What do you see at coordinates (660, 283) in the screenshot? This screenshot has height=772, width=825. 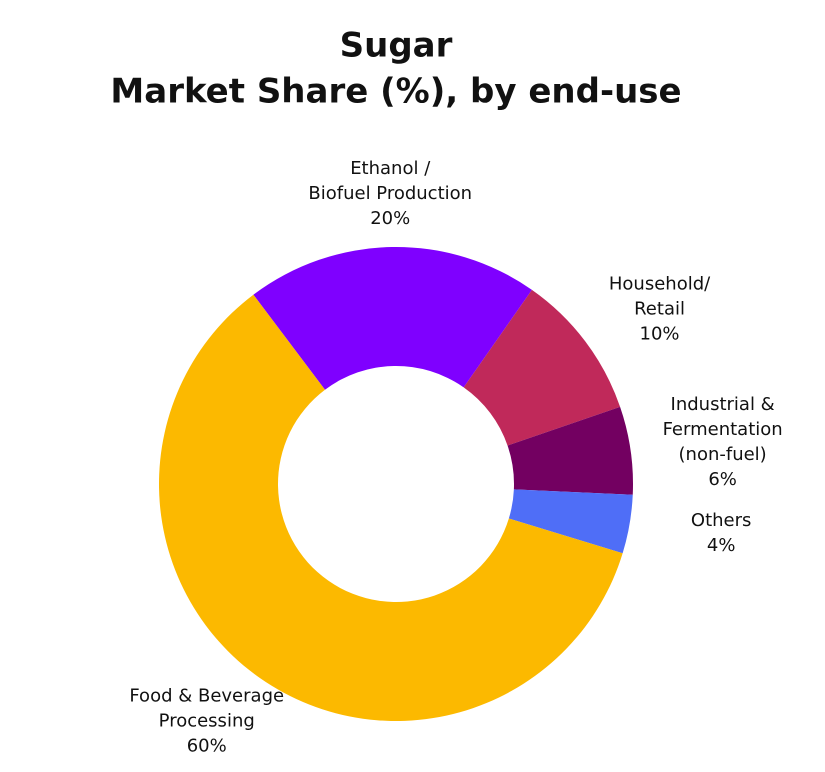 I see `slice-label: Household/` at bounding box center [660, 283].